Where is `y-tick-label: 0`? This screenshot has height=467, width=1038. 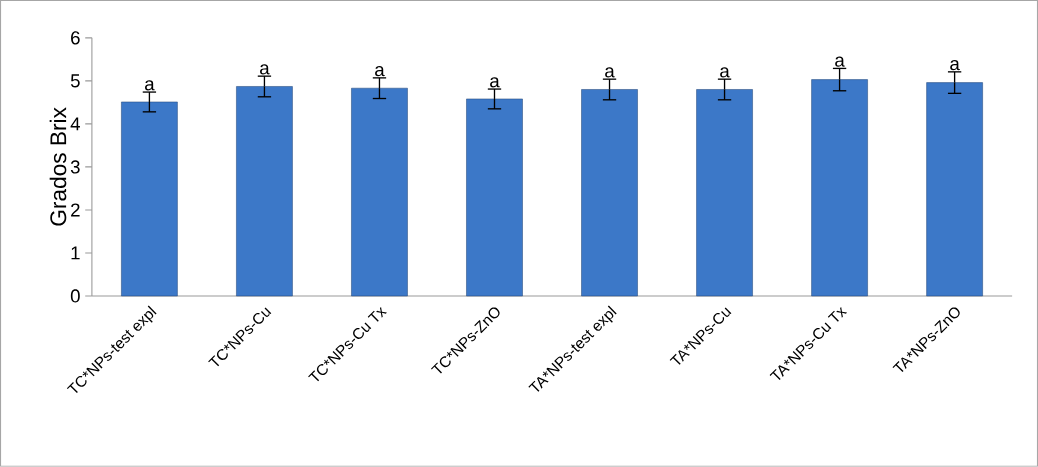 y-tick-label: 0 is located at coordinates (75, 296).